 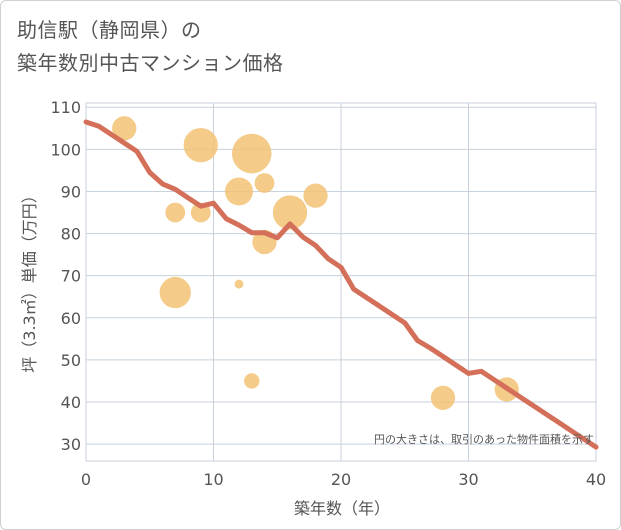 What do you see at coordinates (484, 439) in the screenshot?
I see `size-note: 円の大きさは、取引のあった物件面積を示す` at bounding box center [484, 439].